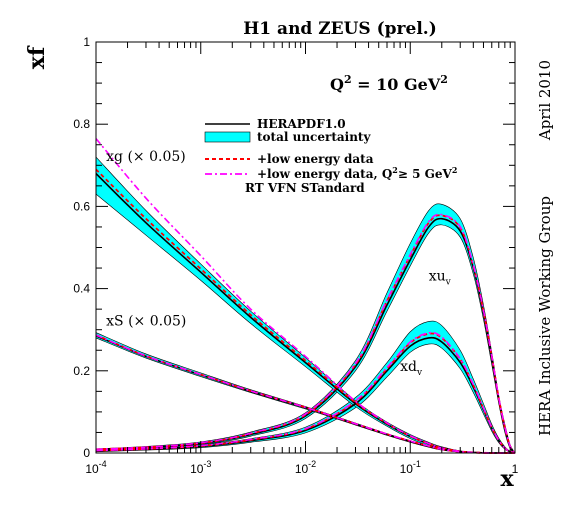 This screenshot has height=514, width=567. What do you see at coordinates (337, 84) in the screenshot?
I see `q2-label: Q` at bounding box center [337, 84].